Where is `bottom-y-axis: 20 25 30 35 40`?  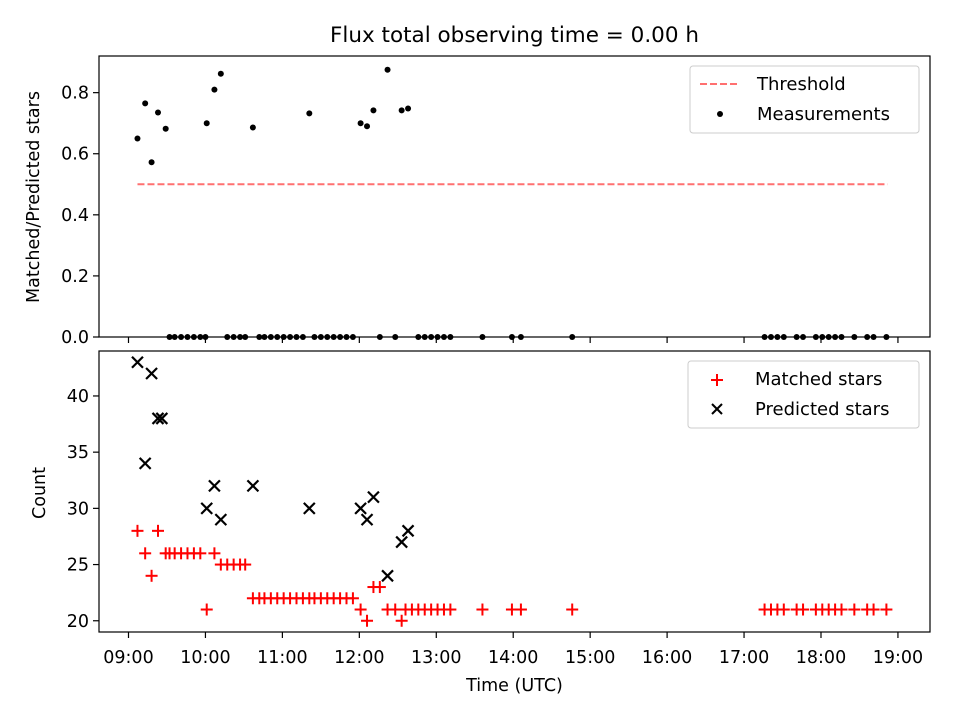 bottom-y-axis: 20 25 30 35 40 is located at coordinates (83, 509).